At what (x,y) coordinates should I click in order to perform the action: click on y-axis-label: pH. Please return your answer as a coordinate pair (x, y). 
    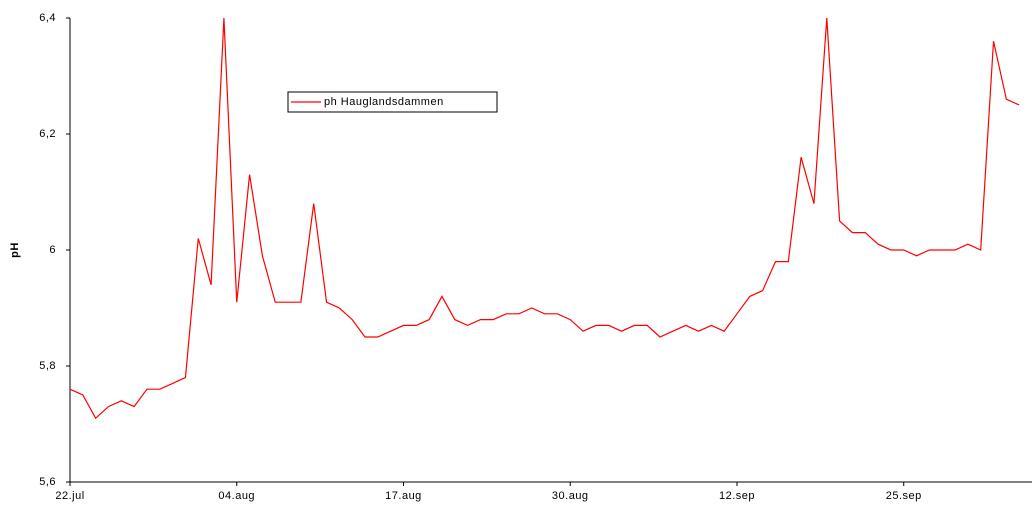
    Looking at the image, I should click on (15, 250).